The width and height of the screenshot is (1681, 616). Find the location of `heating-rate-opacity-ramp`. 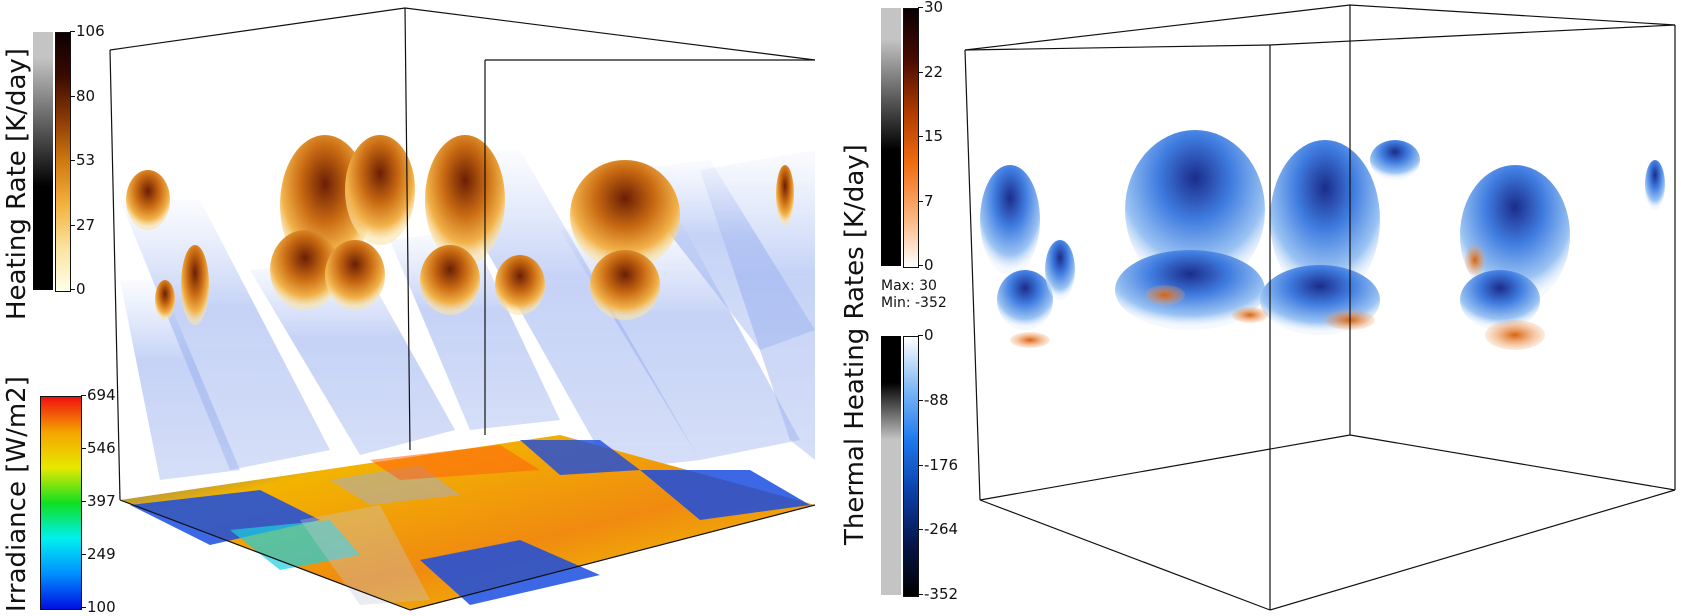

heating-rate-opacity-ramp is located at coordinates (43, 161).